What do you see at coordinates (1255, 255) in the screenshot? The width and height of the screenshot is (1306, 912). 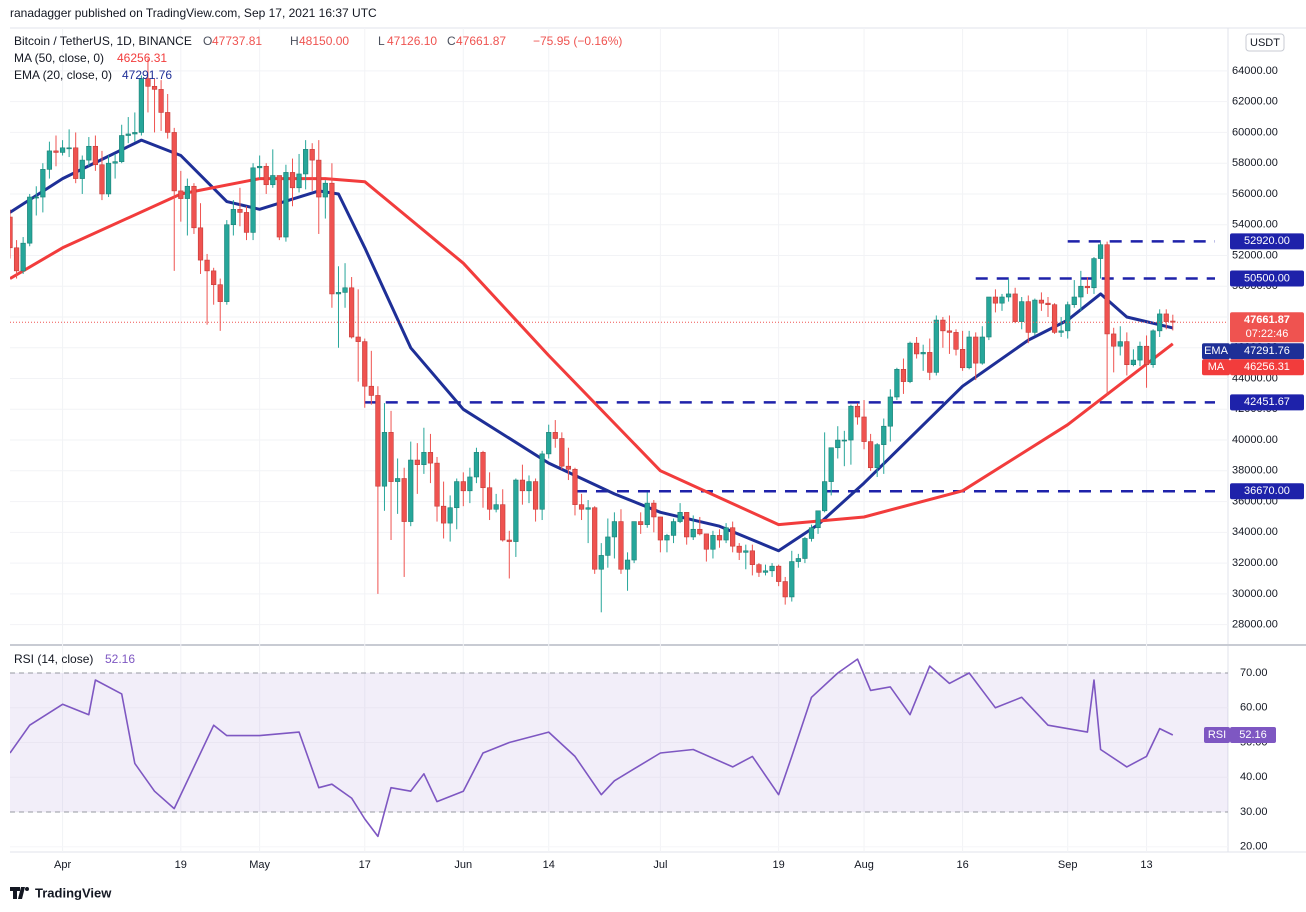 I see `y-tick-label: 52000.00` at bounding box center [1255, 255].